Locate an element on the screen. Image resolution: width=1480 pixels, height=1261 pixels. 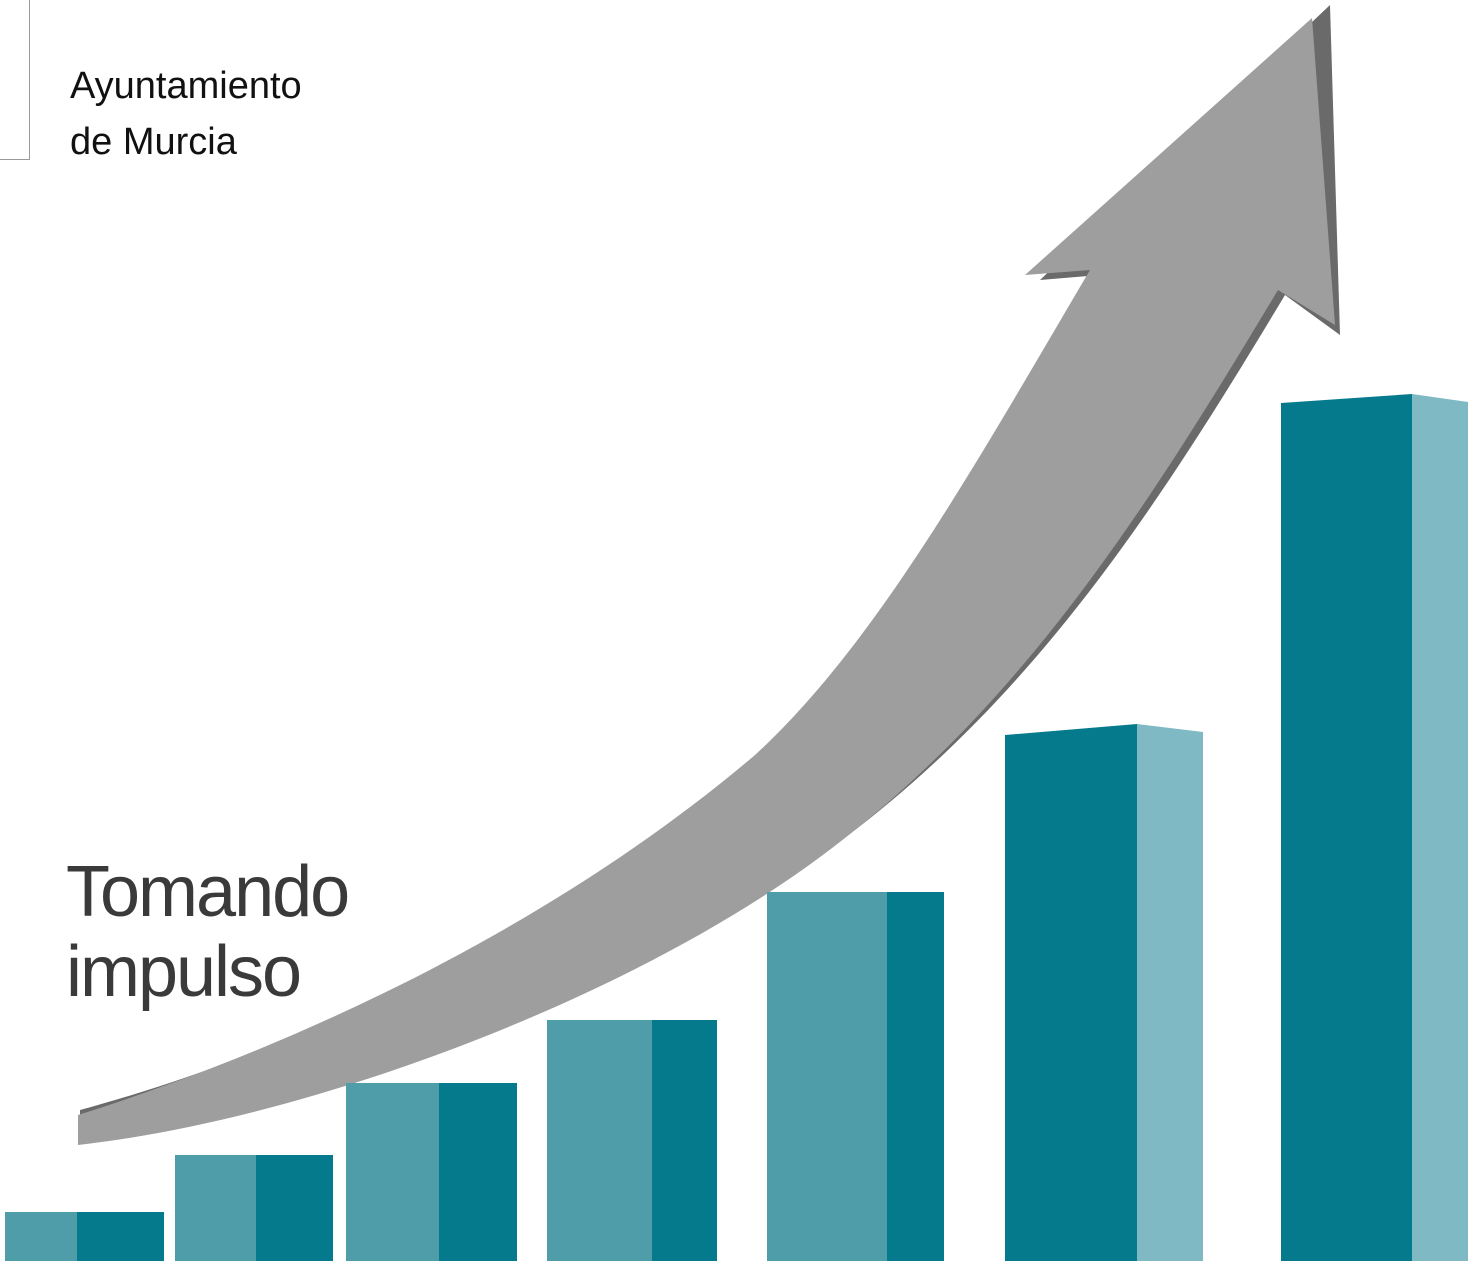
bar-7-side-face is located at coordinates (1440, 827).